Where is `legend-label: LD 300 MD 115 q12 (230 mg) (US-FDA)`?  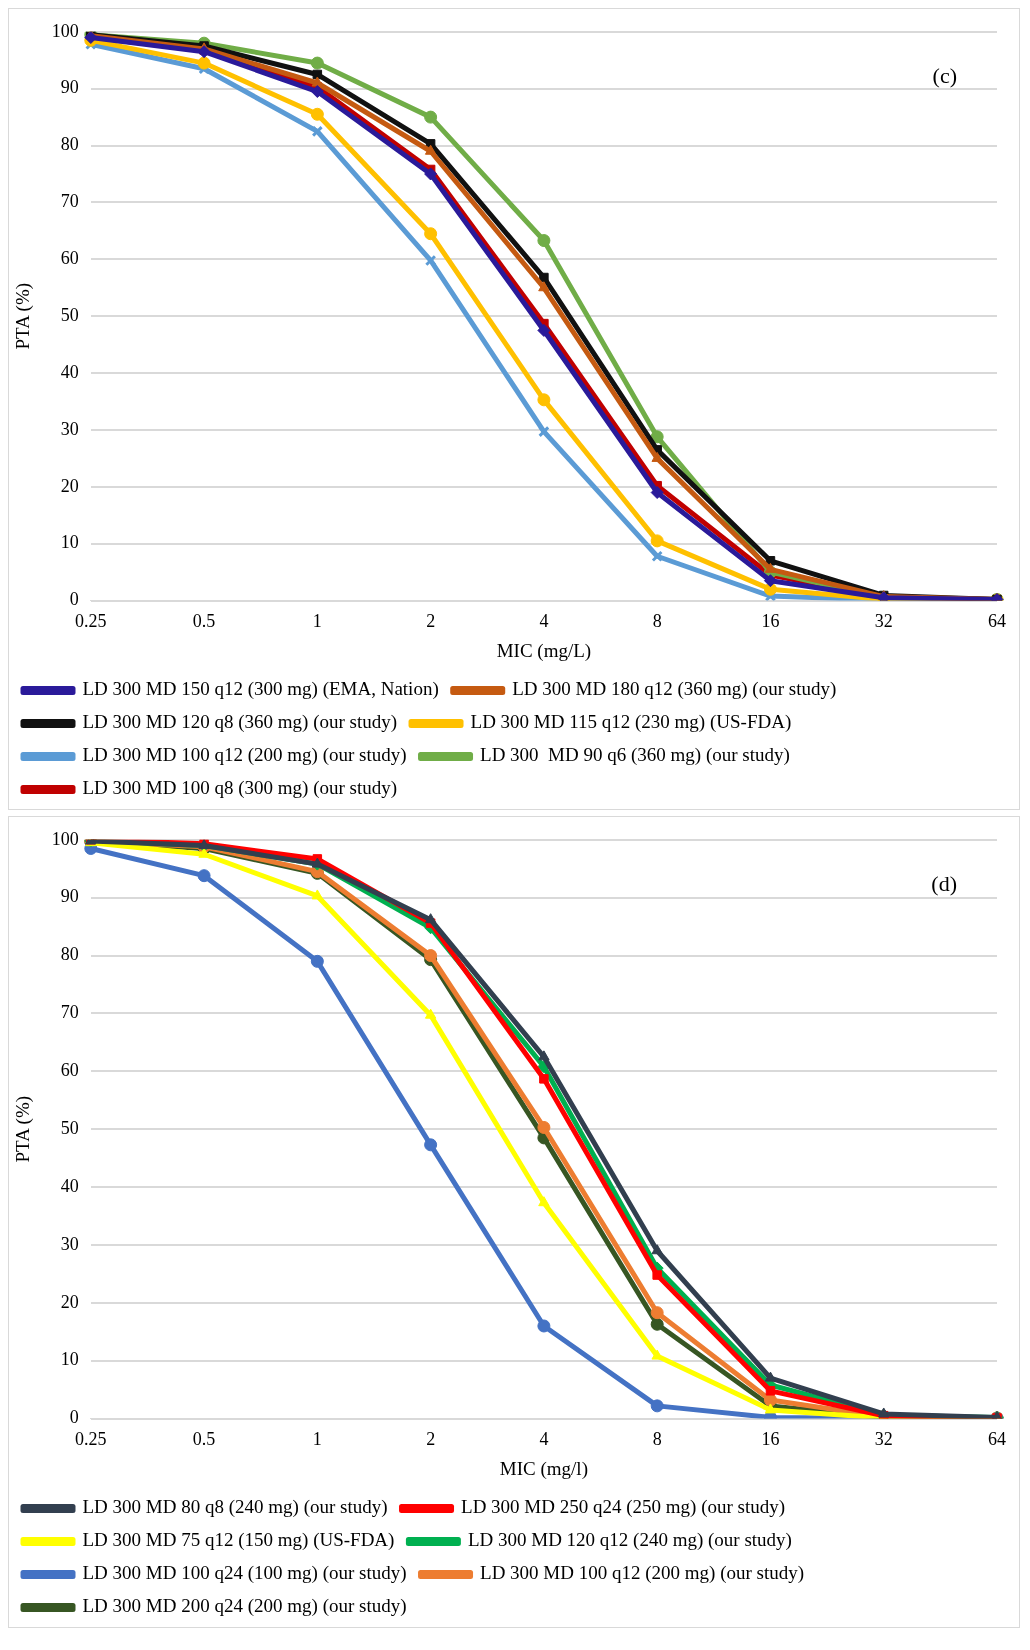
legend-label: LD 300 MD 115 q12 (230 mg) (US-FDA) is located at coordinates (631, 722).